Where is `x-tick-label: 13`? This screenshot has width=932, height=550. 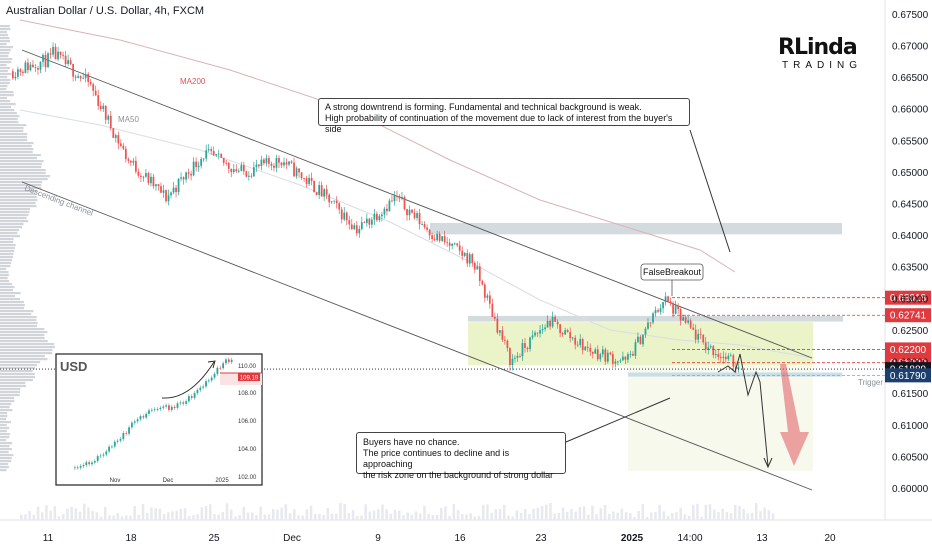 x-tick-label: 13 is located at coordinates (762, 538).